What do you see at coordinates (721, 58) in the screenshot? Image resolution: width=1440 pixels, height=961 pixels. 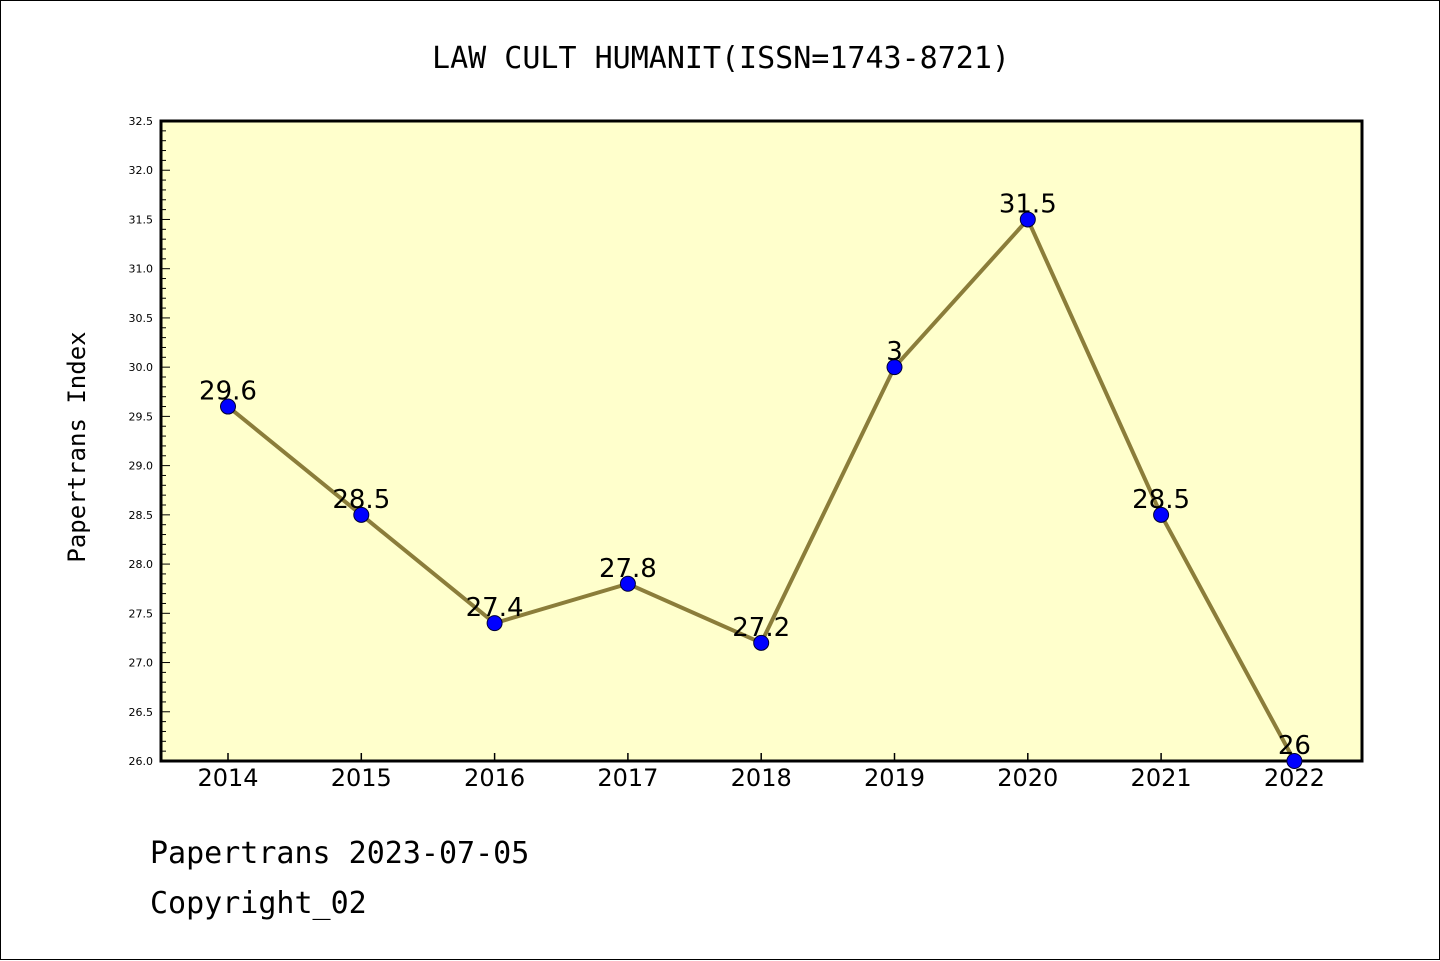 I see `chart-title: LAW CULT HUMANIT(ISSN=1743-8721)` at bounding box center [721, 58].